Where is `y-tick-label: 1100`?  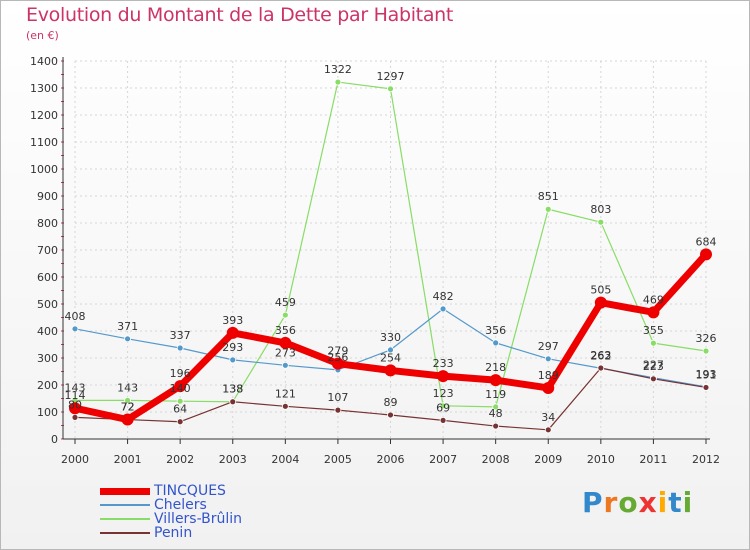 y-tick-label: 1100 is located at coordinates (44, 142).